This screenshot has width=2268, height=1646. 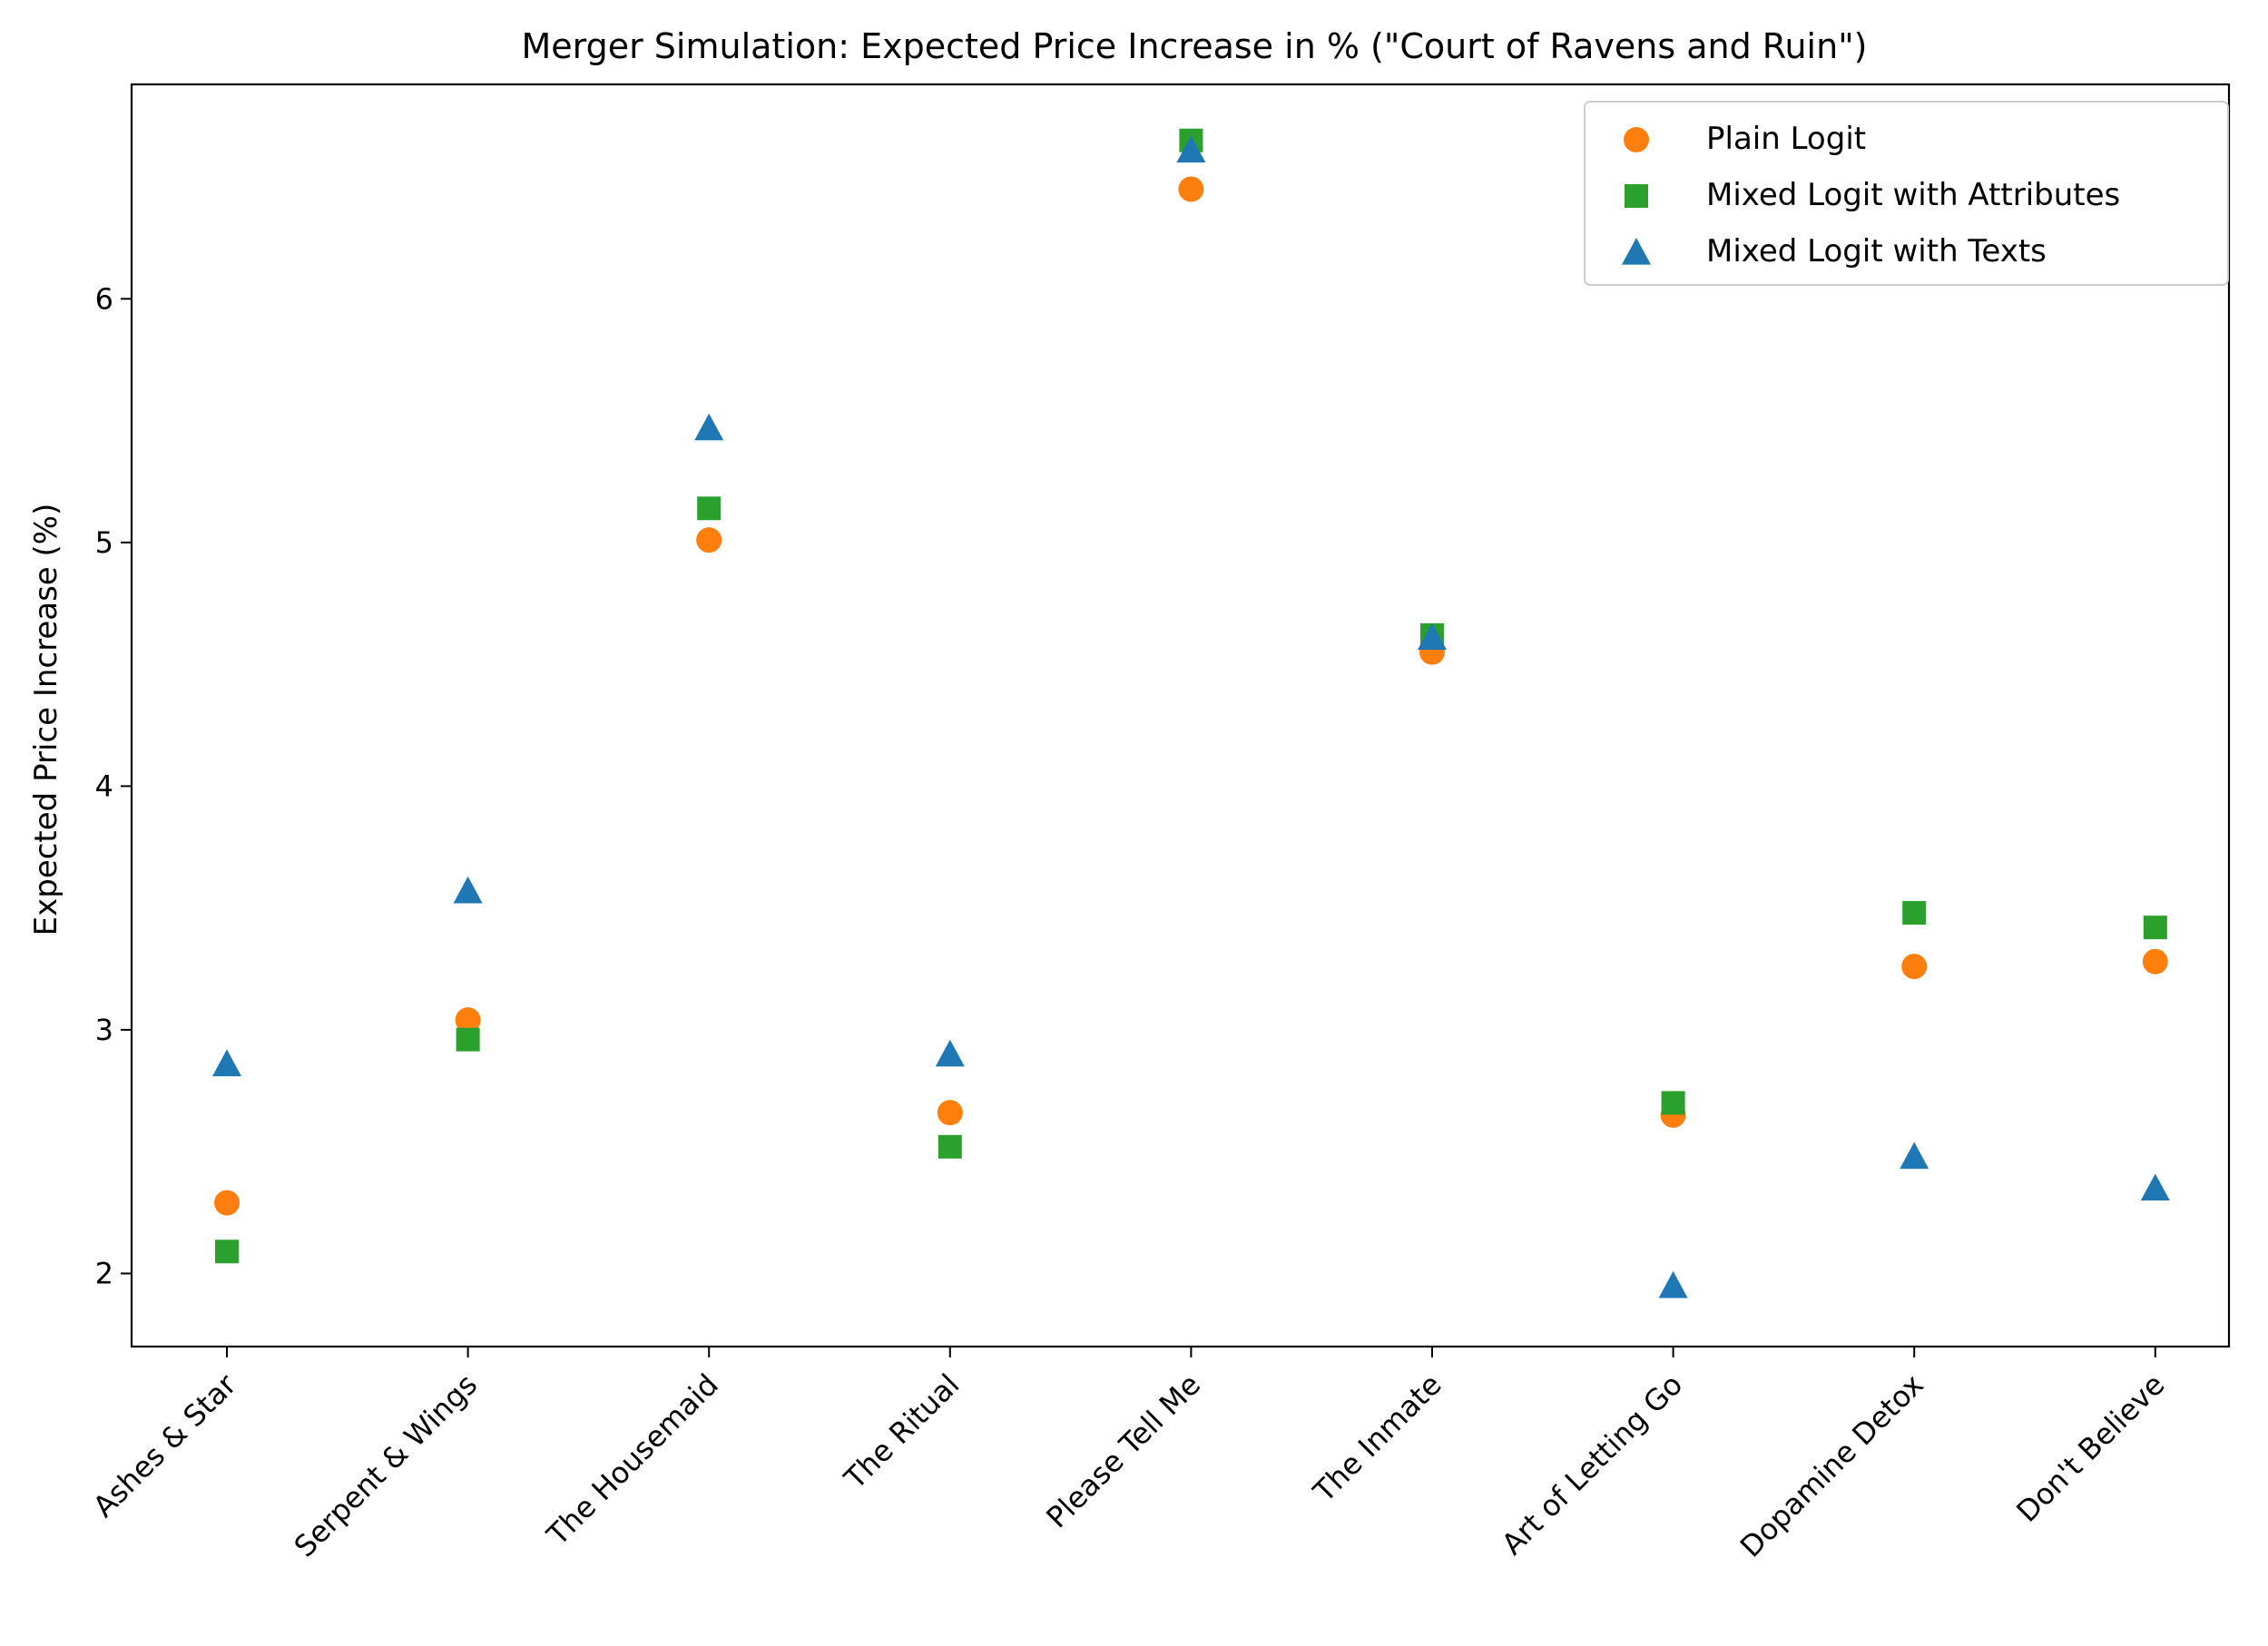 What do you see at coordinates (104, 1030) in the screenshot?
I see `y-tick-label: 3` at bounding box center [104, 1030].